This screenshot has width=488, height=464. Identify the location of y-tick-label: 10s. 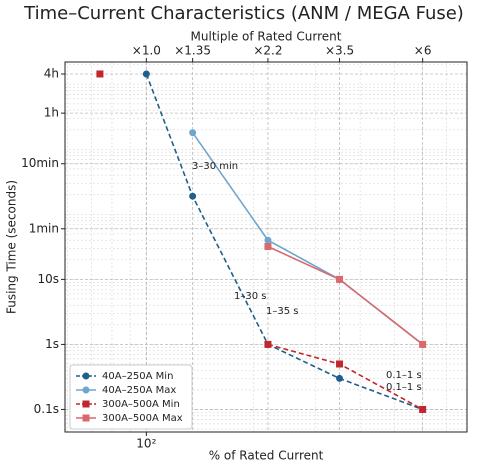
(48, 279).